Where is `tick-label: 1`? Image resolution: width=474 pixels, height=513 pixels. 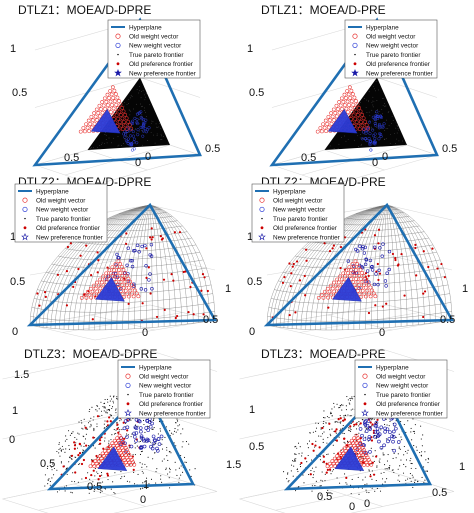
tick-label: 1 is located at coordinates (15, 411).